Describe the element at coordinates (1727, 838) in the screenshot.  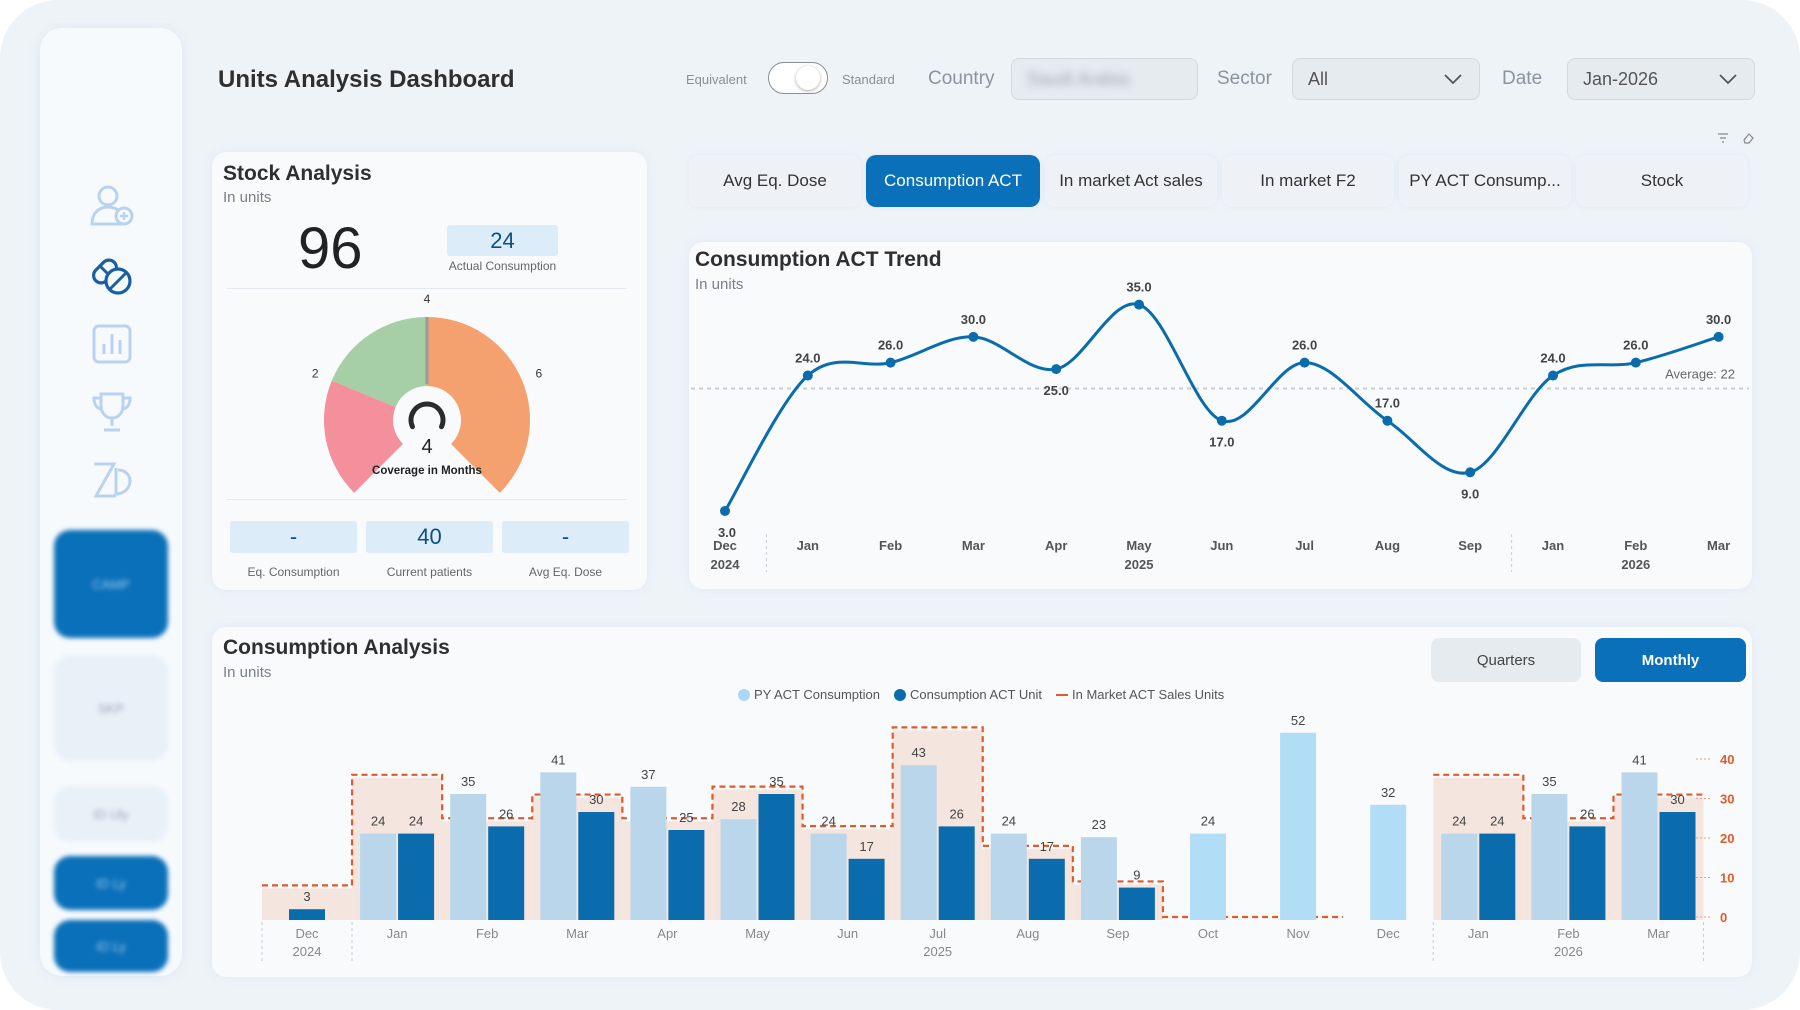
I see `secondary-axis-tick: 20` at that location.